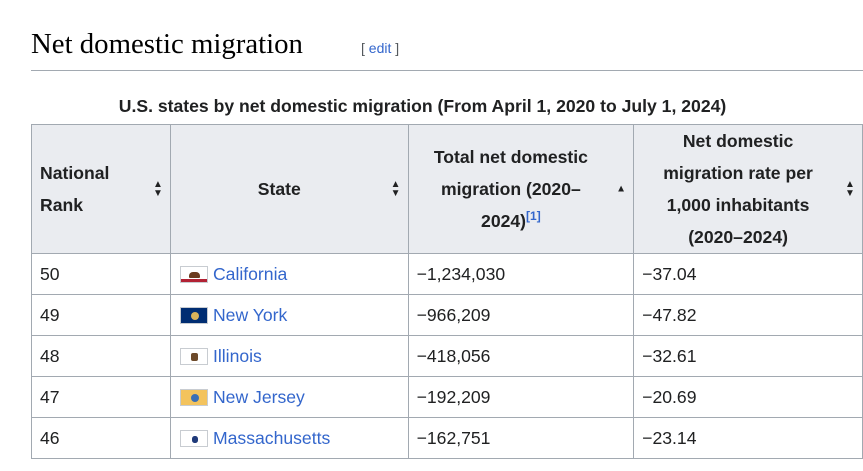 Image resolution: width=863 pixels, height=471 pixels. What do you see at coordinates (62, 205) in the screenshot?
I see `rank-header-line2: Rank` at bounding box center [62, 205].